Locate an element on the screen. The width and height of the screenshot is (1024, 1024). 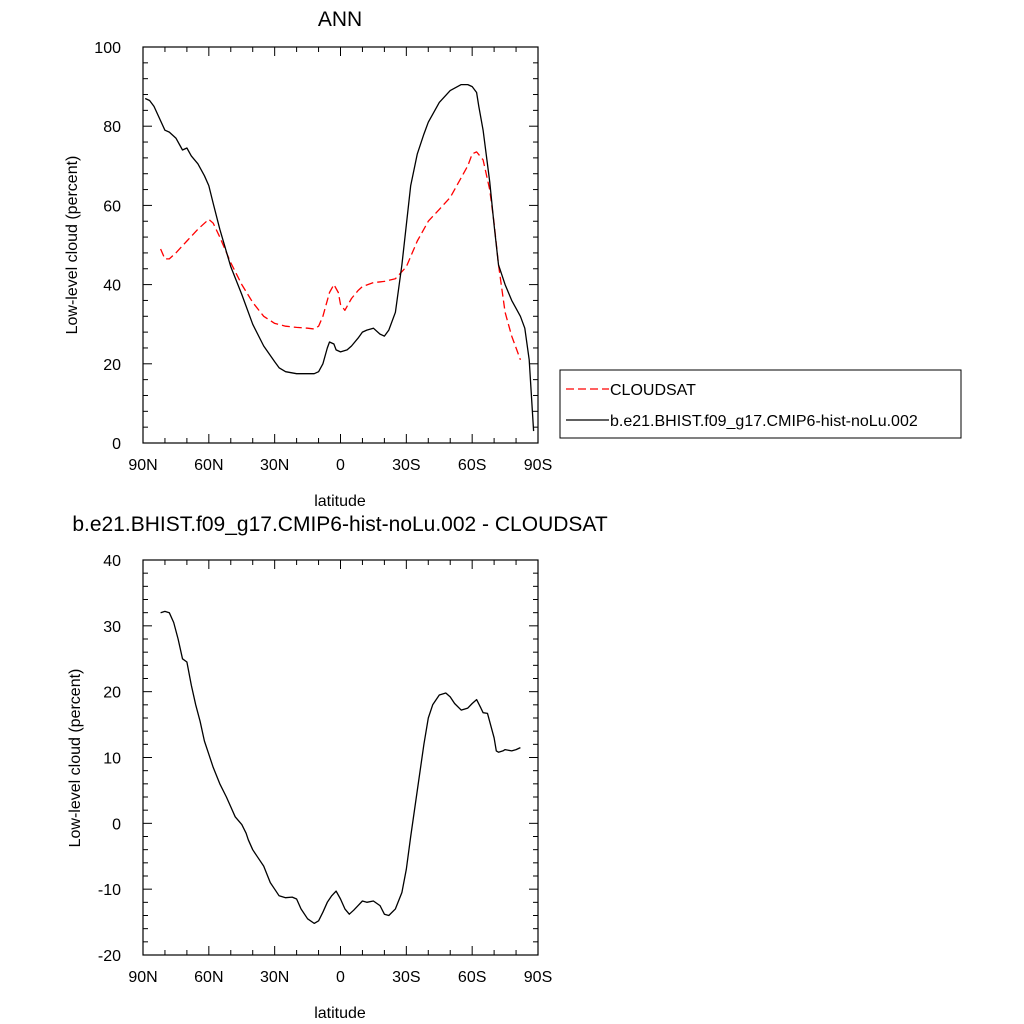
y-tick-label: 80 is located at coordinates (112, 127).